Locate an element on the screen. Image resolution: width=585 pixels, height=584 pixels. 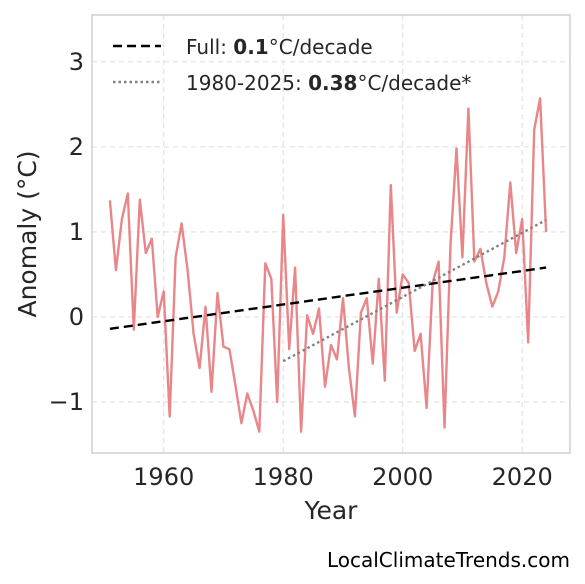
y-tick-label: 3 is located at coordinates (76, 62).